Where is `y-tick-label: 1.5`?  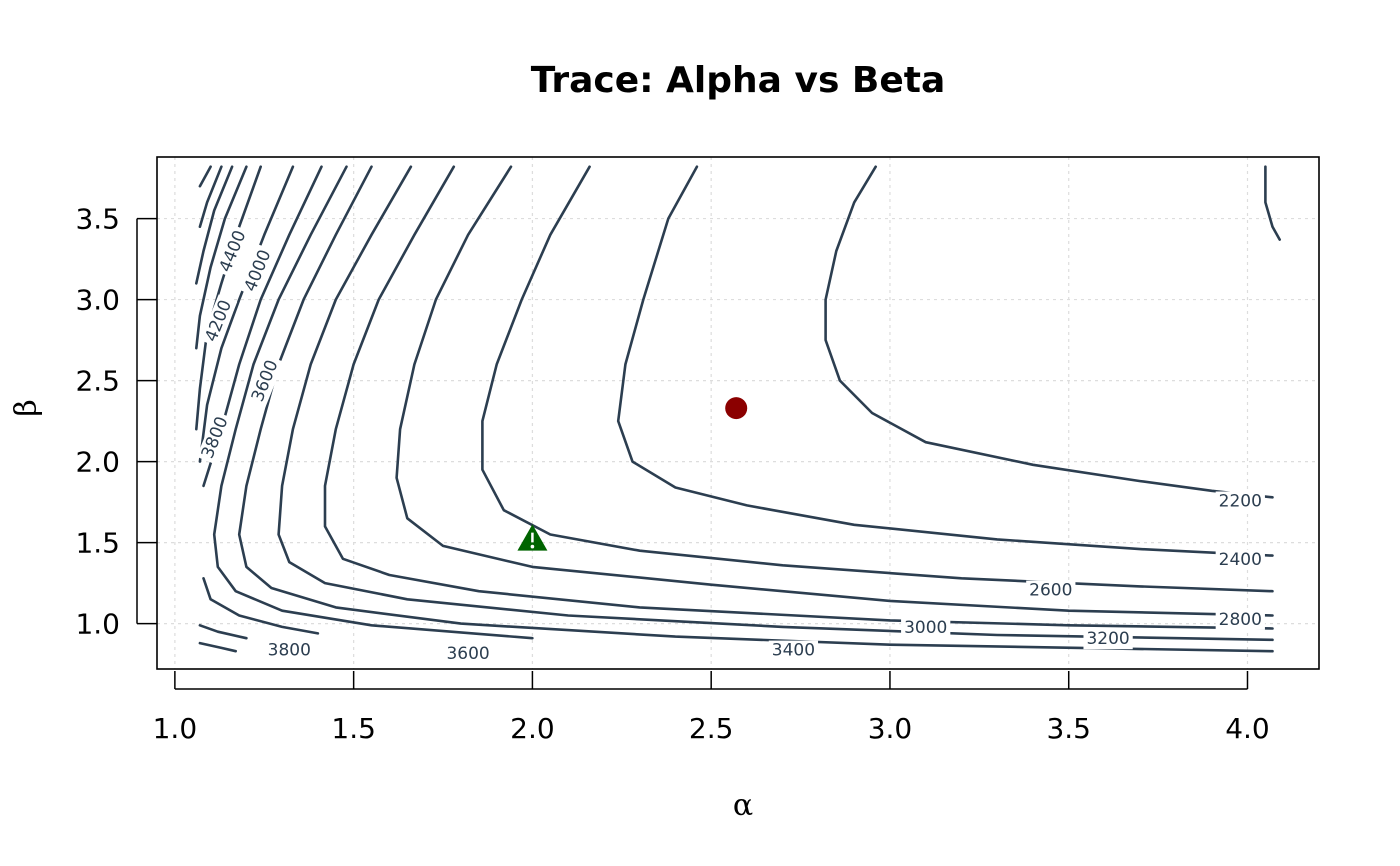
y-tick-label: 1.5 is located at coordinates (97, 543).